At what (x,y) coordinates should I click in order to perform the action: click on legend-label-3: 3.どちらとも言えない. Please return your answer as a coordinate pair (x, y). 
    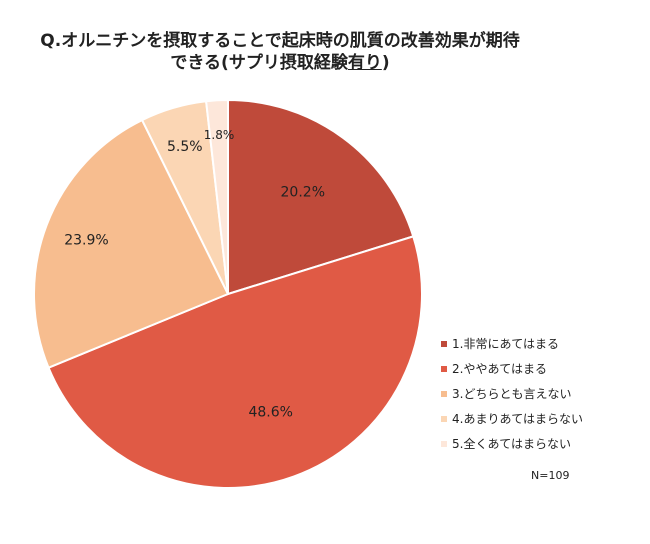
    Looking at the image, I should click on (512, 394).